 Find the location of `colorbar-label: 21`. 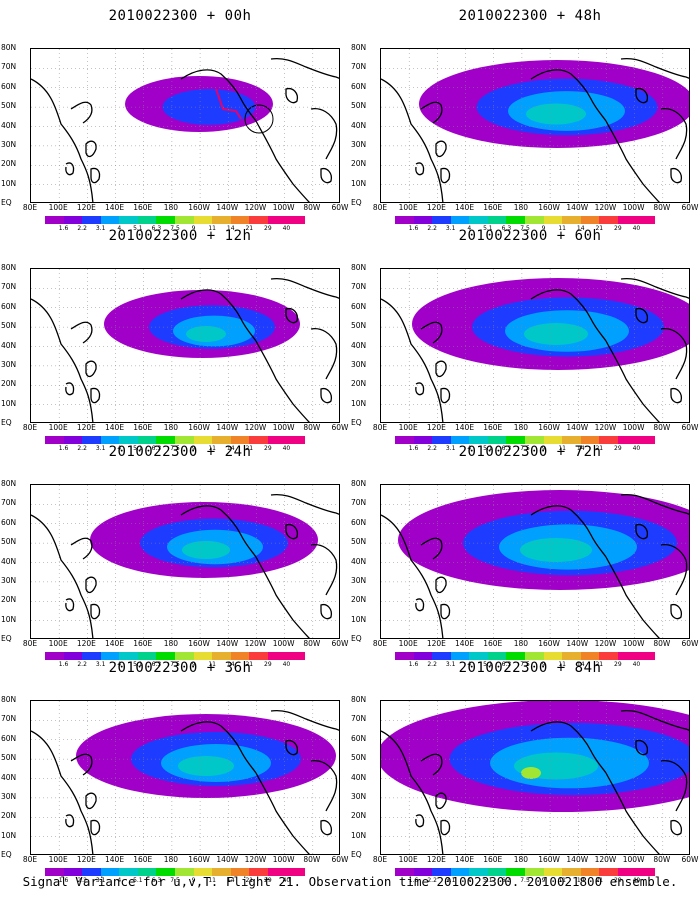

colorbar-label: 21 is located at coordinates (599, 448).